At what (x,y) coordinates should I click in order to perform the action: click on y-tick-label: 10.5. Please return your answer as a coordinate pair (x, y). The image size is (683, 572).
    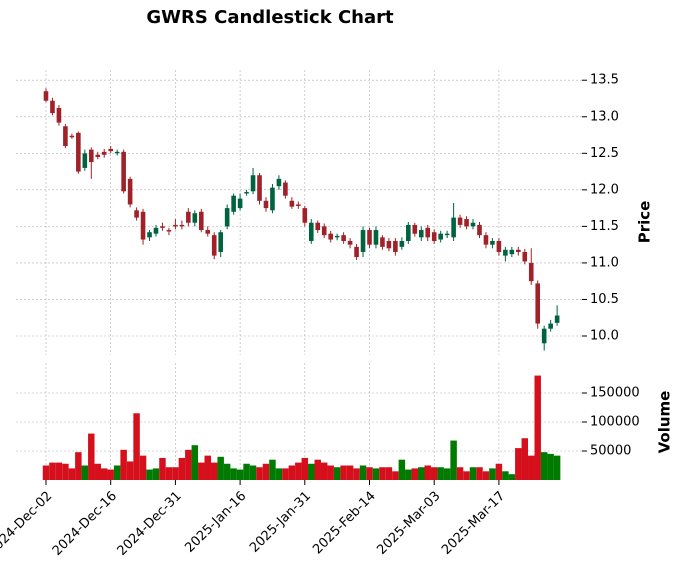
    Looking at the image, I should click on (604, 299).